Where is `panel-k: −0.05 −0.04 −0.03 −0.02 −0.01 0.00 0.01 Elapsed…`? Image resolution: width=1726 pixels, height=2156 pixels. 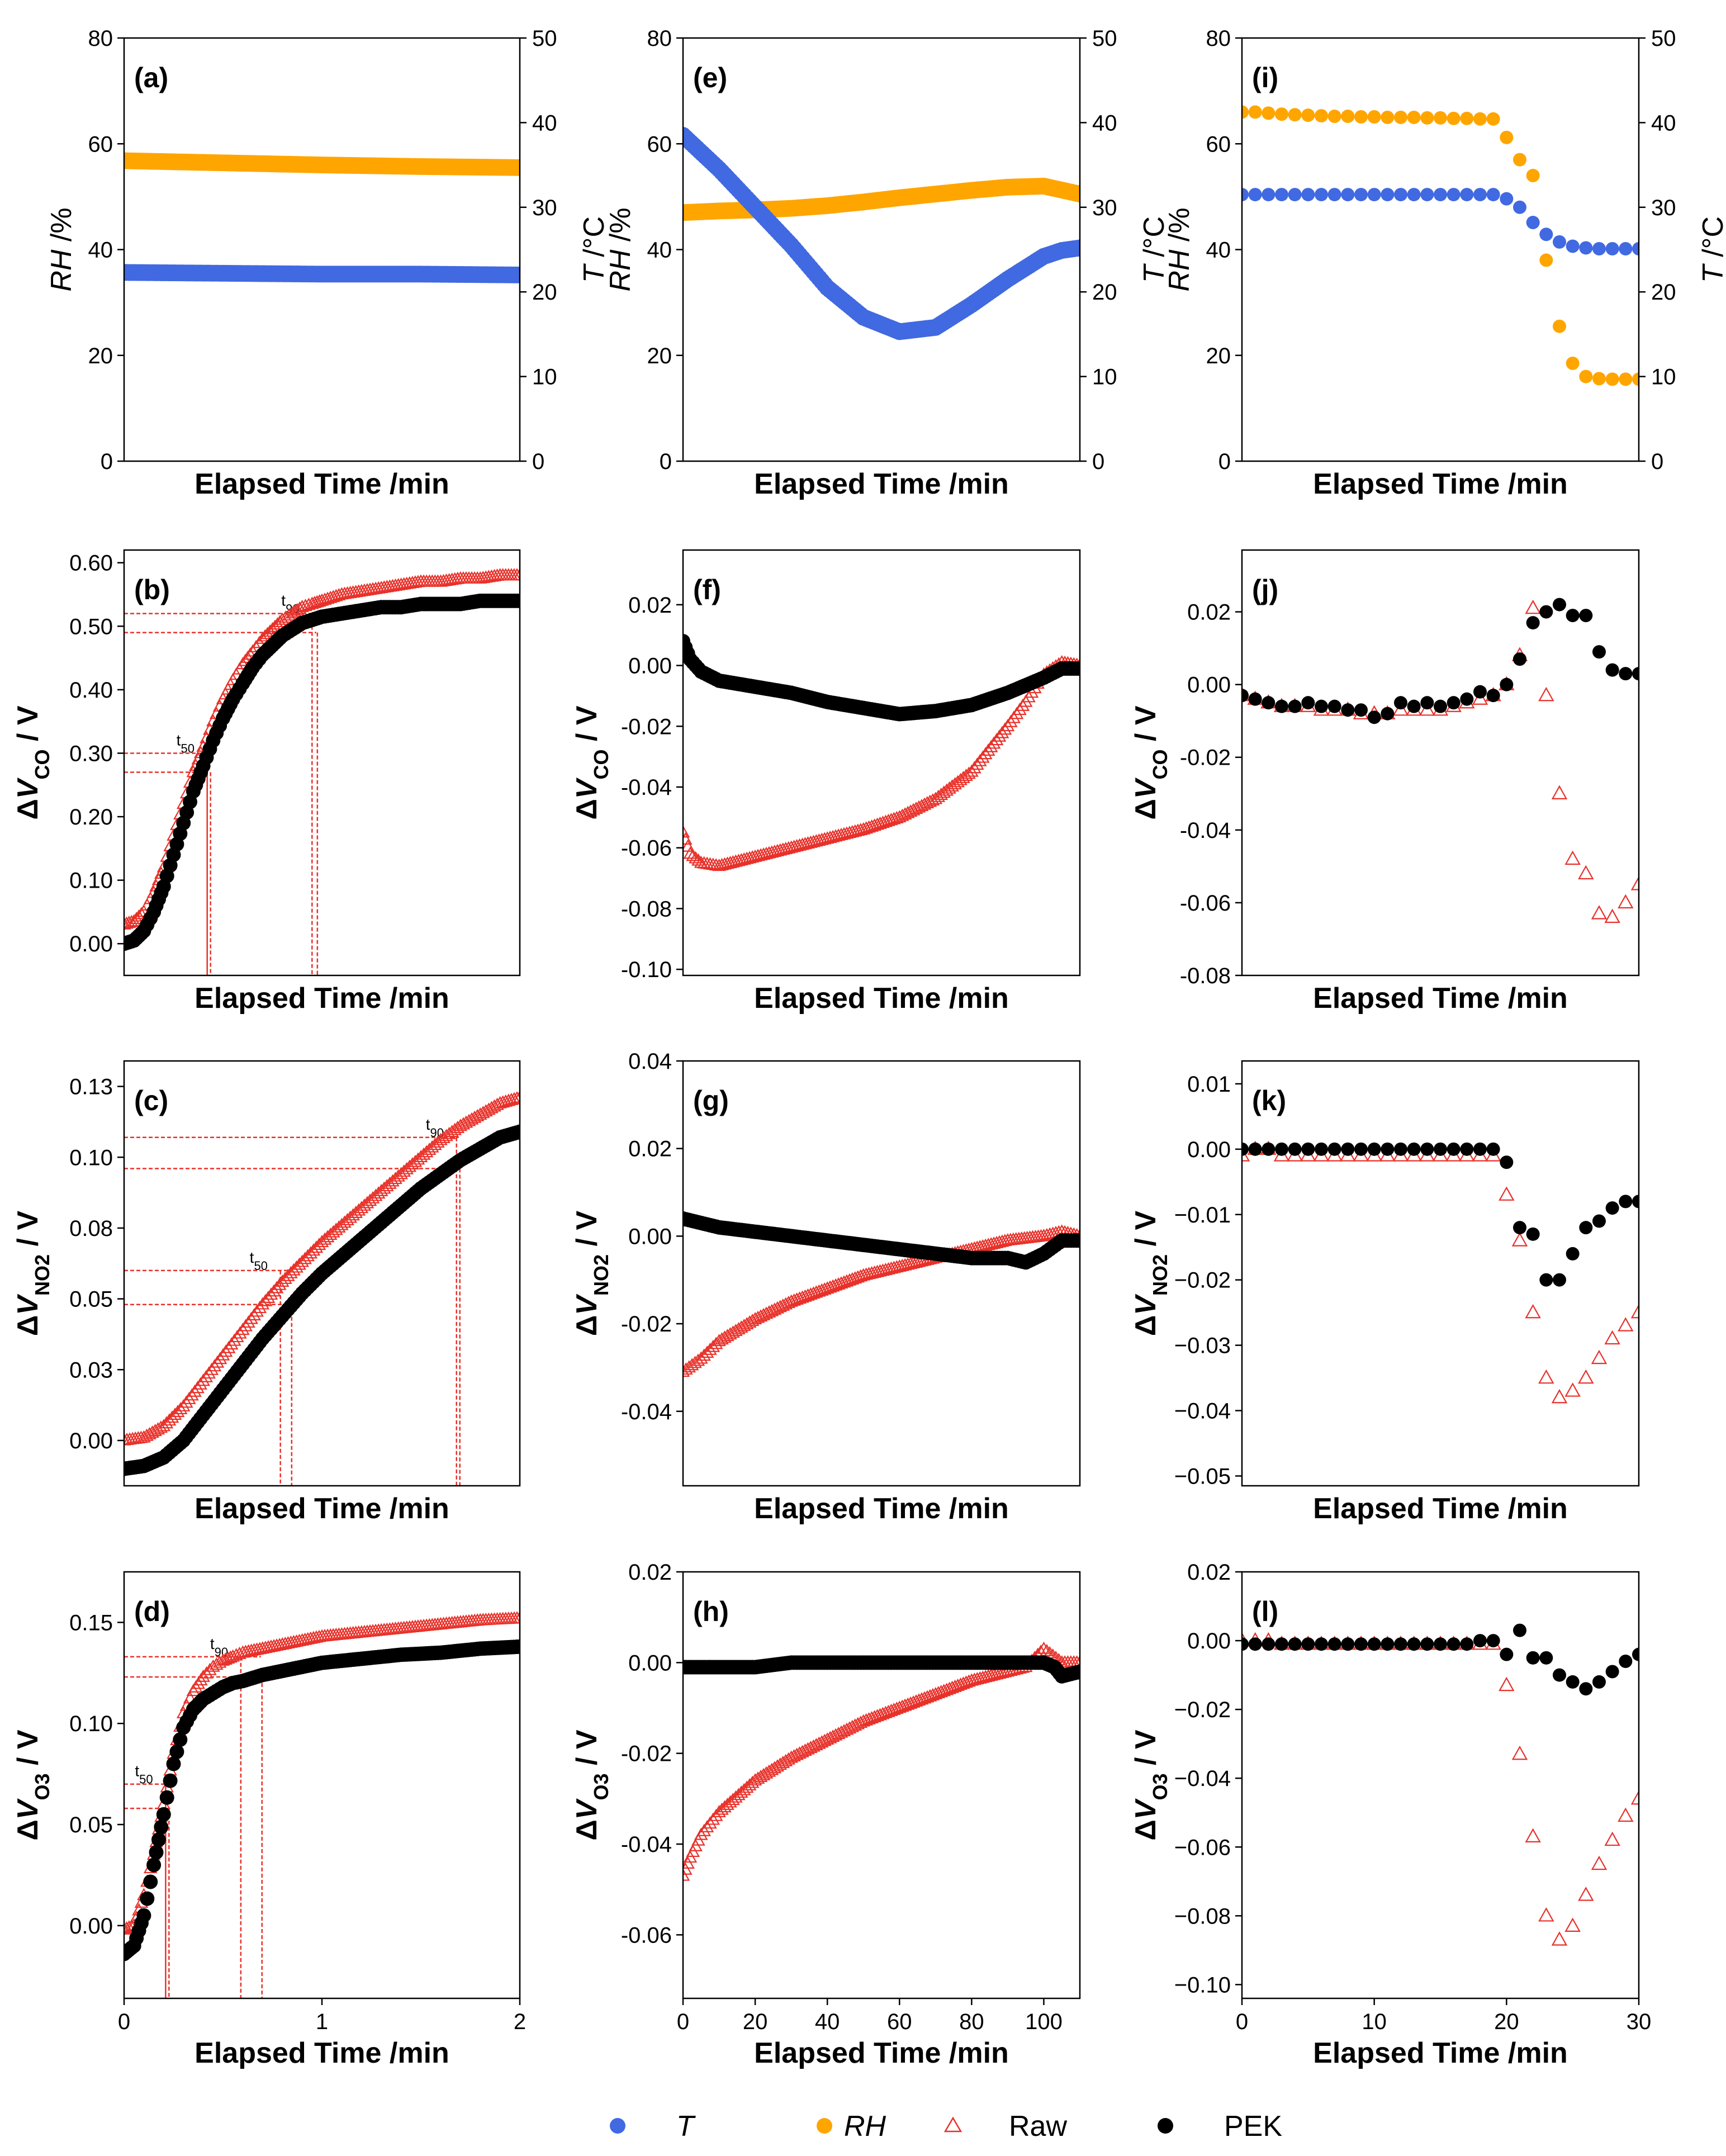 panel-k: −0.05 −0.04 −0.03 −0.02 −0.01 0.00 0.01 Elapsed… is located at coordinates (1385, 1292).